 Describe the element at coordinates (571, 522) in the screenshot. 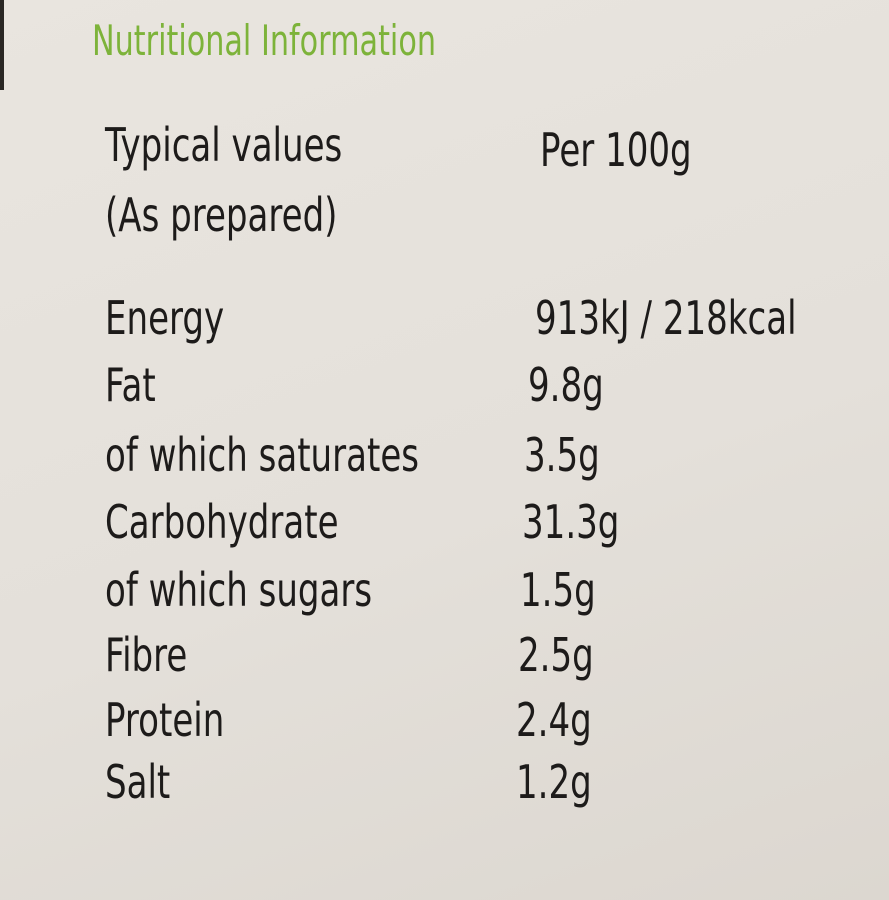

I see `row-value: 31.3g` at that location.